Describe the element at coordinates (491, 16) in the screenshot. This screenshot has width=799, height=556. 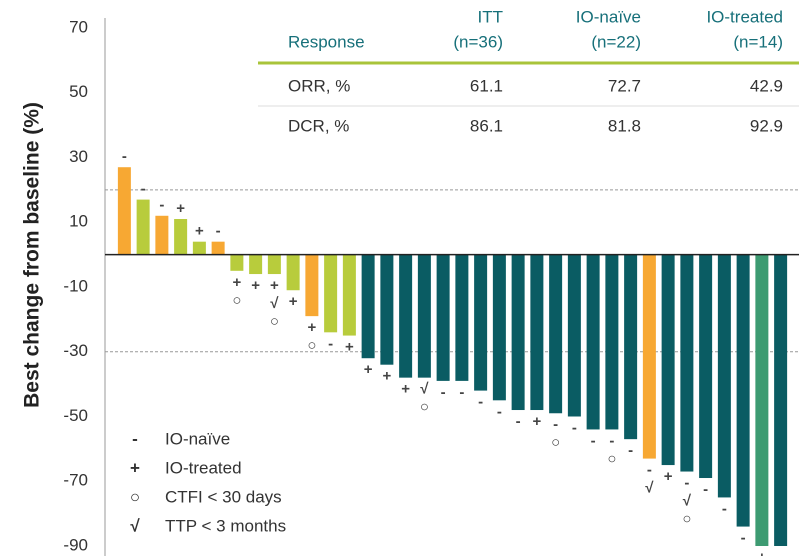
I see `table-header: ITT` at that location.